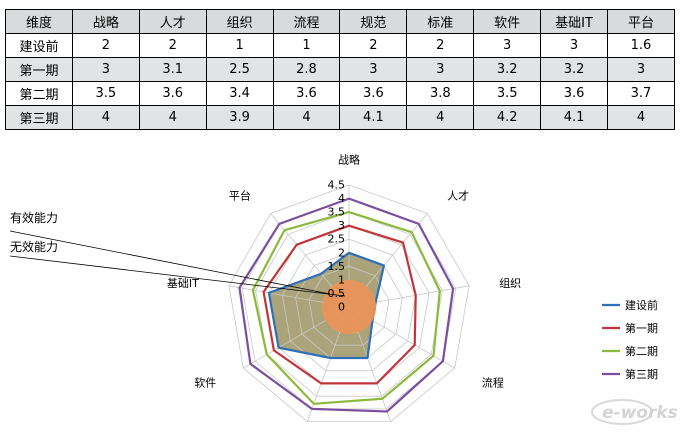 Image resolution: width=685 pixels, height=438 pixels. What do you see at coordinates (641, 374) in the screenshot?
I see `legend-entry: 第三期` at bounding box center [641, 374].